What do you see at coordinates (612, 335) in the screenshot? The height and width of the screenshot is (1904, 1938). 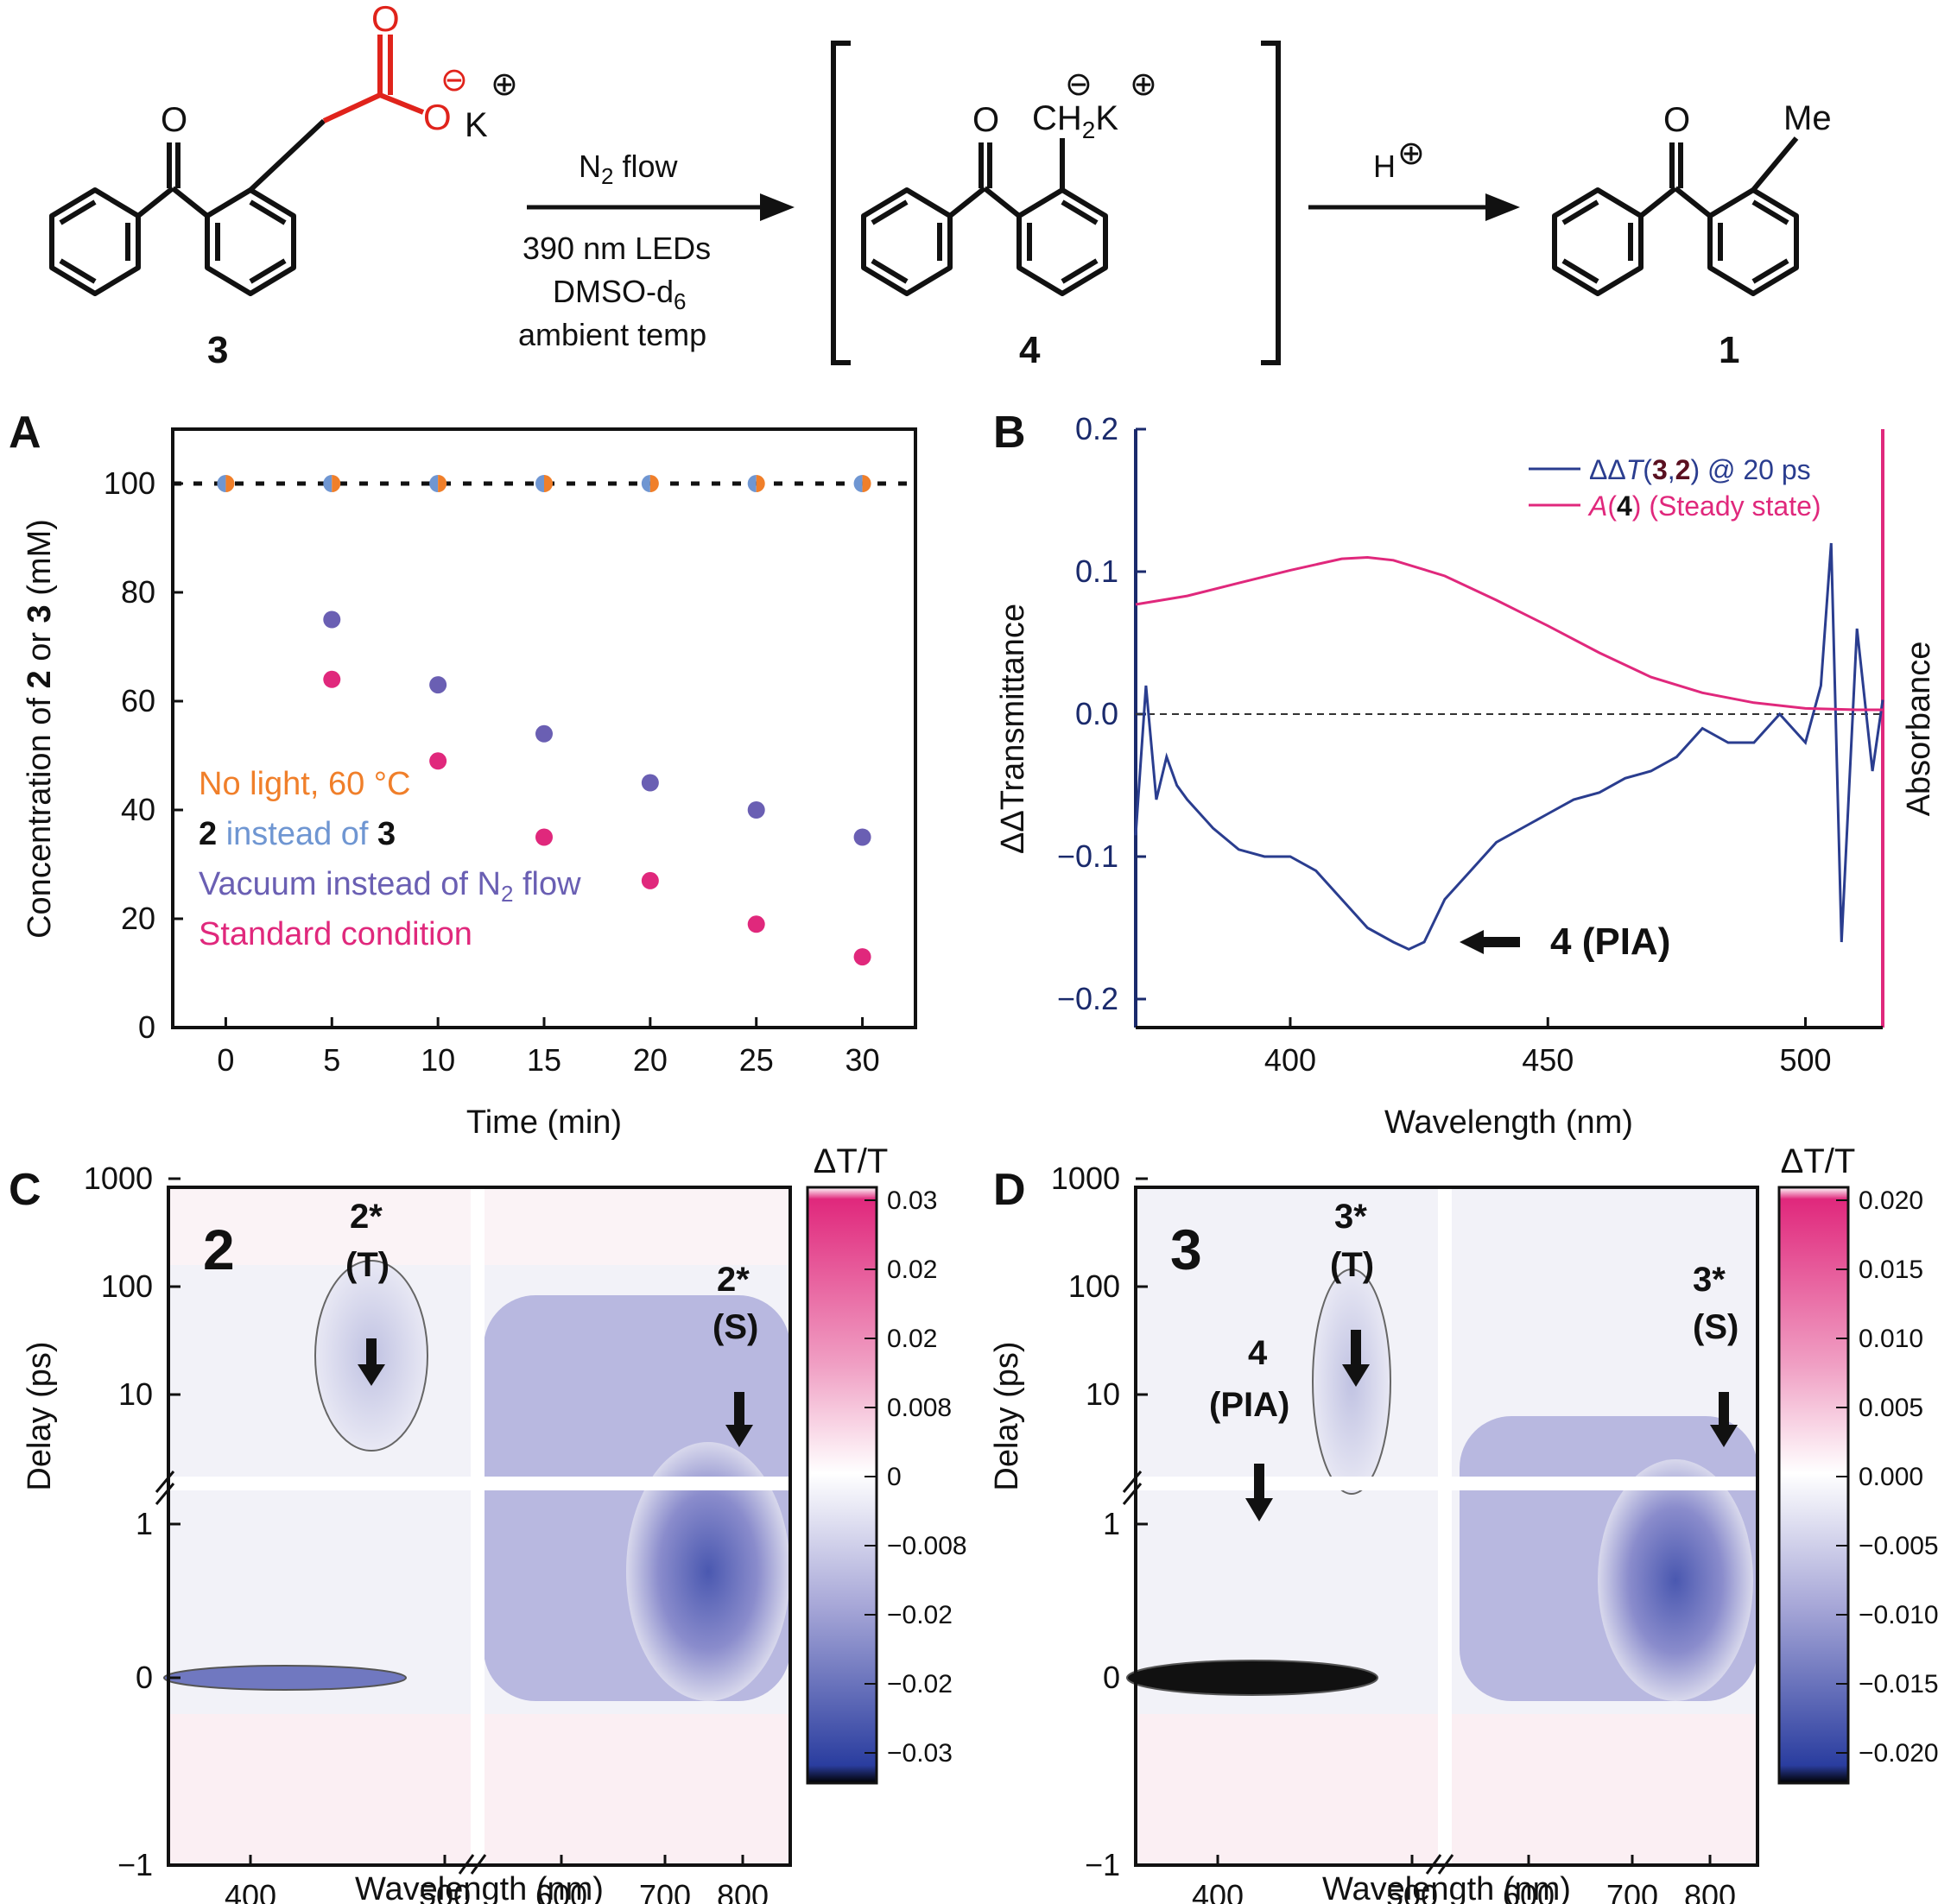 I see `condition-temp: ambient temp` at bounding box center [612, 335].